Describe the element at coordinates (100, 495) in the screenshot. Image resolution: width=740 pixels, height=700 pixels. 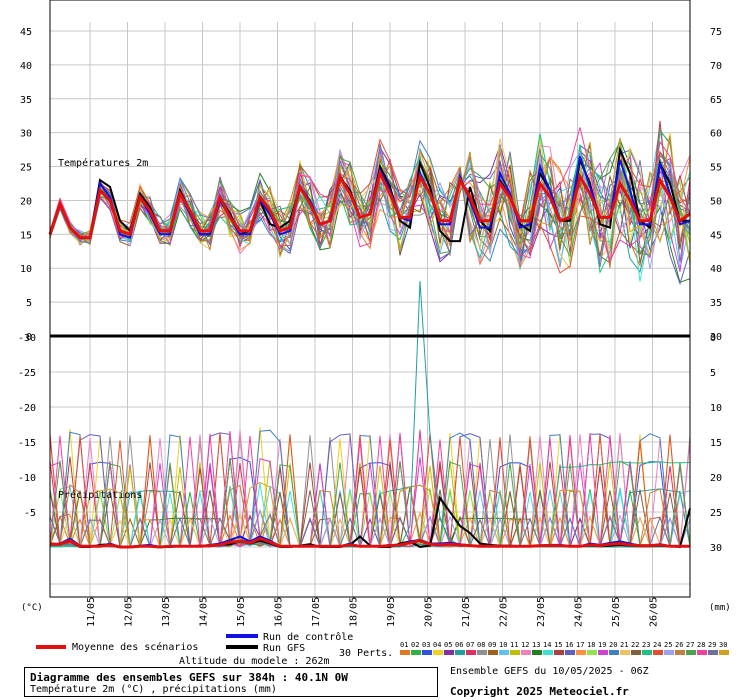
I see `precipitation-panel-label: Précipitations` at that location.